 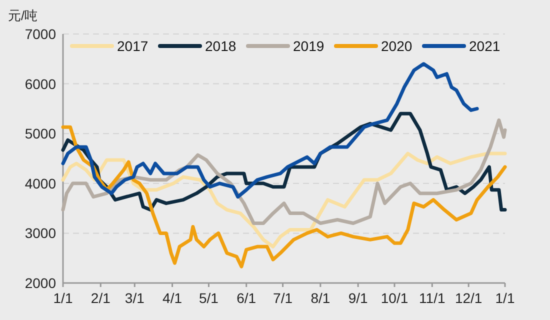 What do you see at coordinates (23, 15) in the screenshot?
I see `y-axis-title: 元/吨` at bounding box center [23, 15].